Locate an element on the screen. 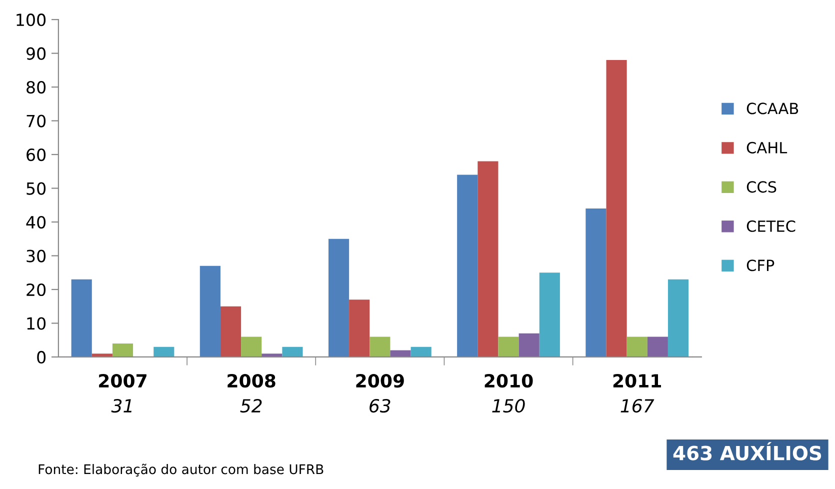  y-tick-label: 0 is located at coordinates (41, 357).